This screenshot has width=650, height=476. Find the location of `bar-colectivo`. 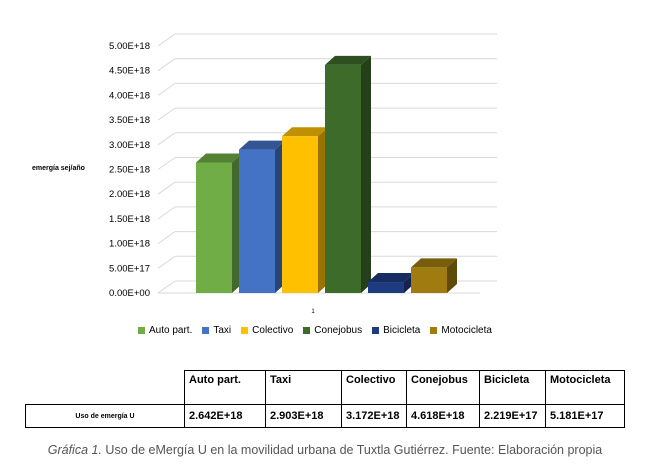

bar-colectivo is located at coordinates (300, 214).